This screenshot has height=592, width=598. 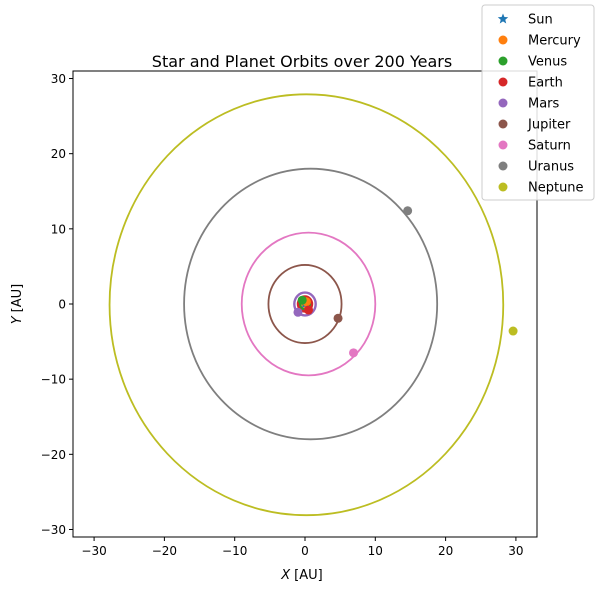 What do you see at coordinates (53, 455) in the screenshot?
I see `y-tick-label: −20` at bounding box center [53, 455].